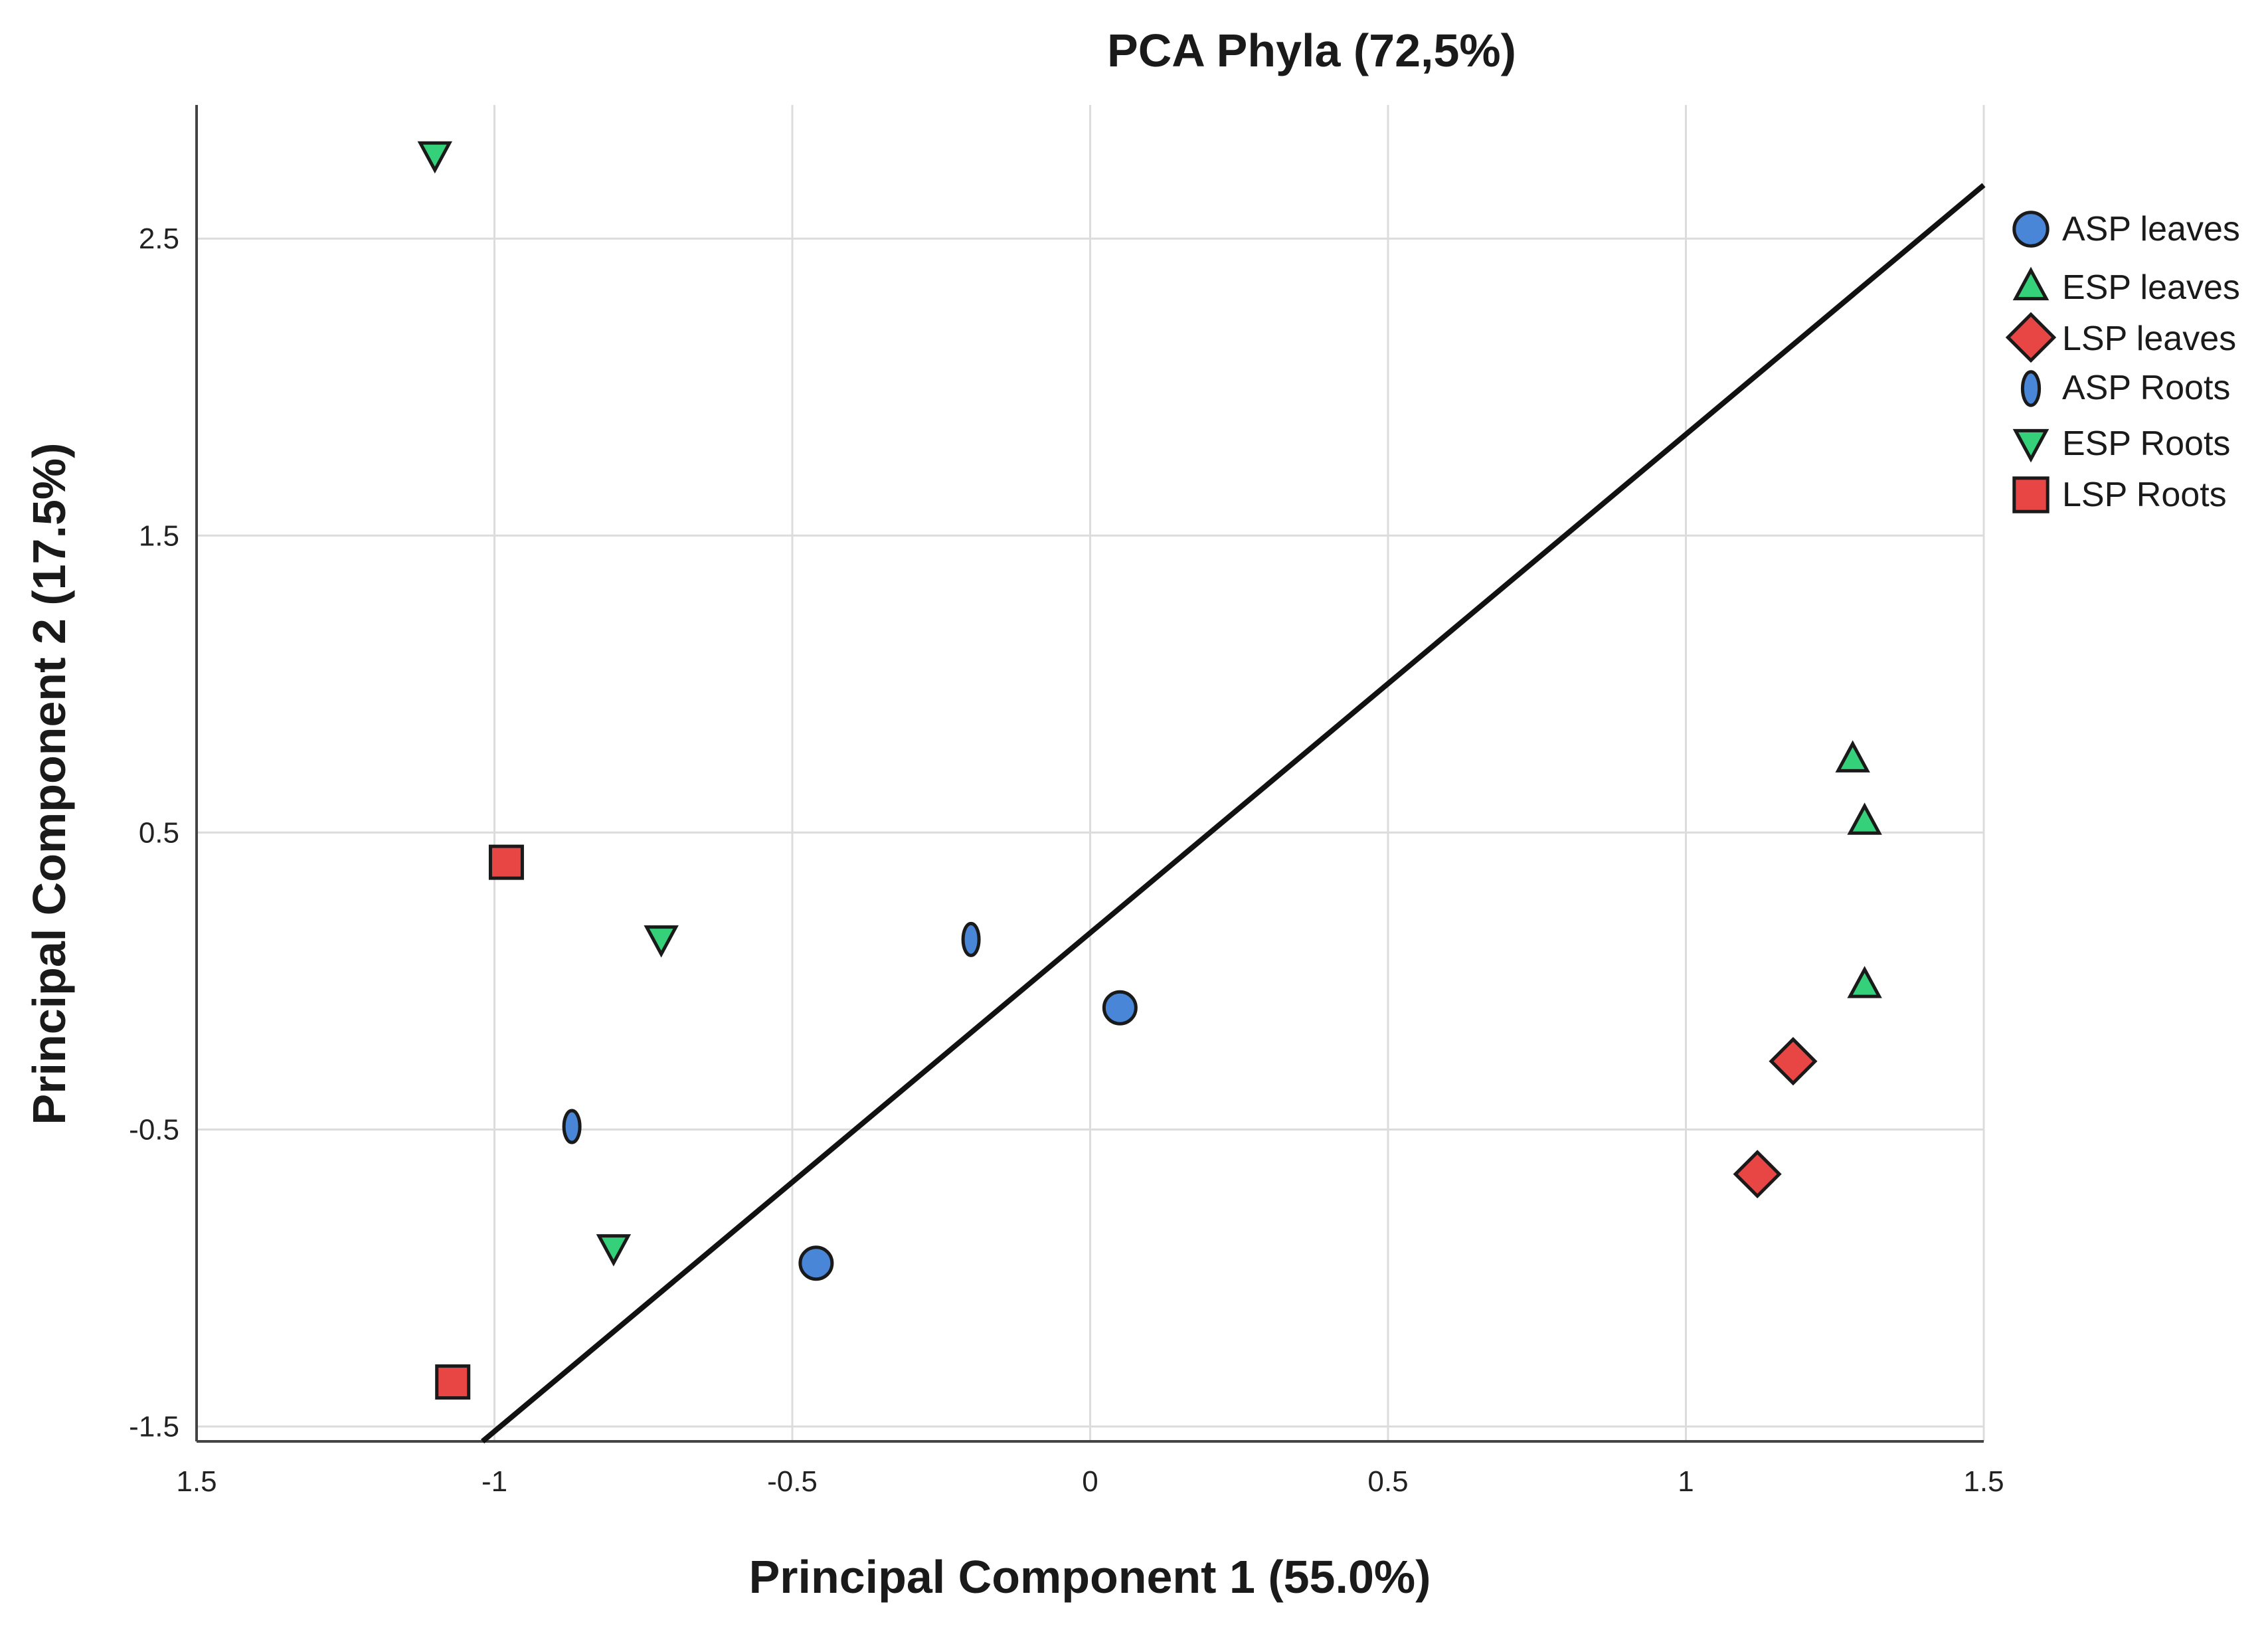 This screenshot has height=1636, width=2268. I want to click on legend-symbol-esp-roots, so click(2031, 446).